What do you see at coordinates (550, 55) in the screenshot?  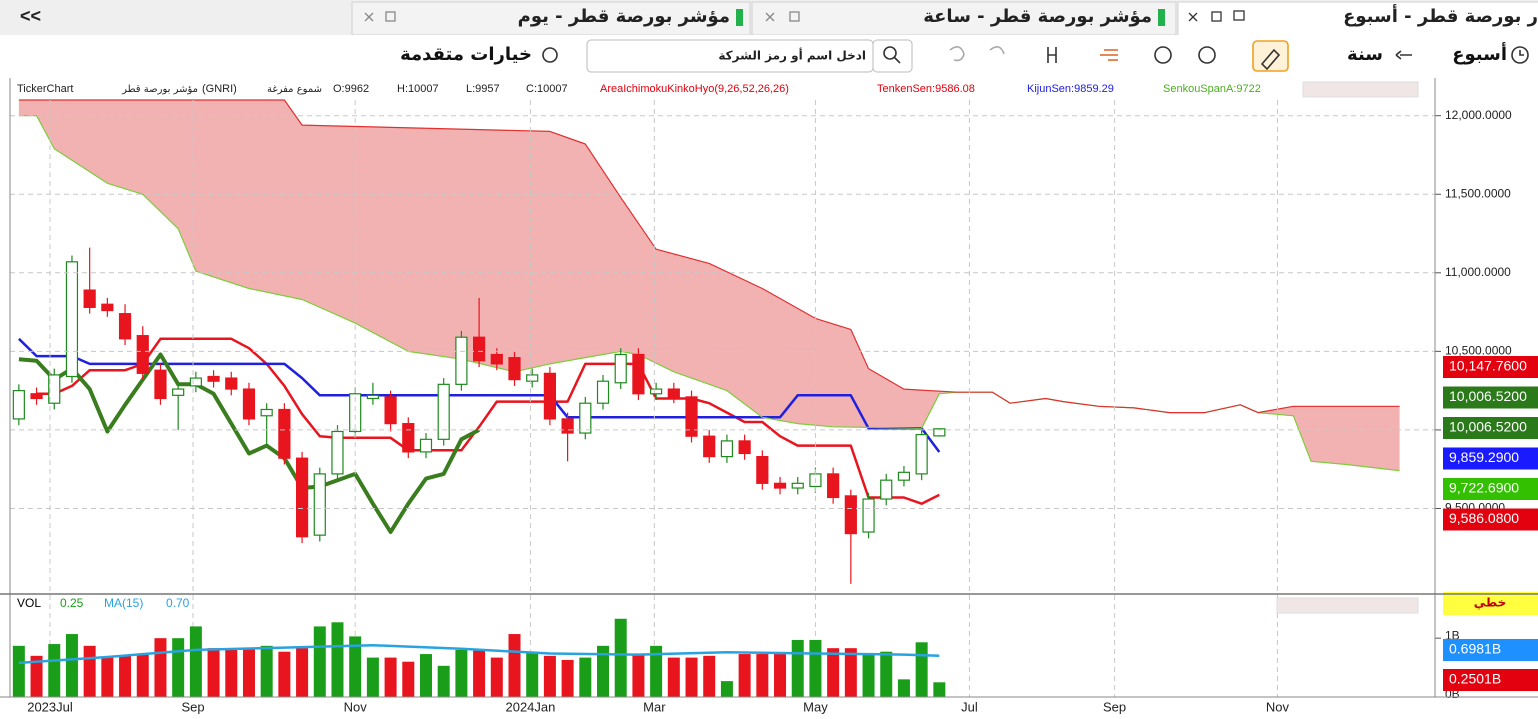 I see `gear-icon` at bounding box center [550, 55].